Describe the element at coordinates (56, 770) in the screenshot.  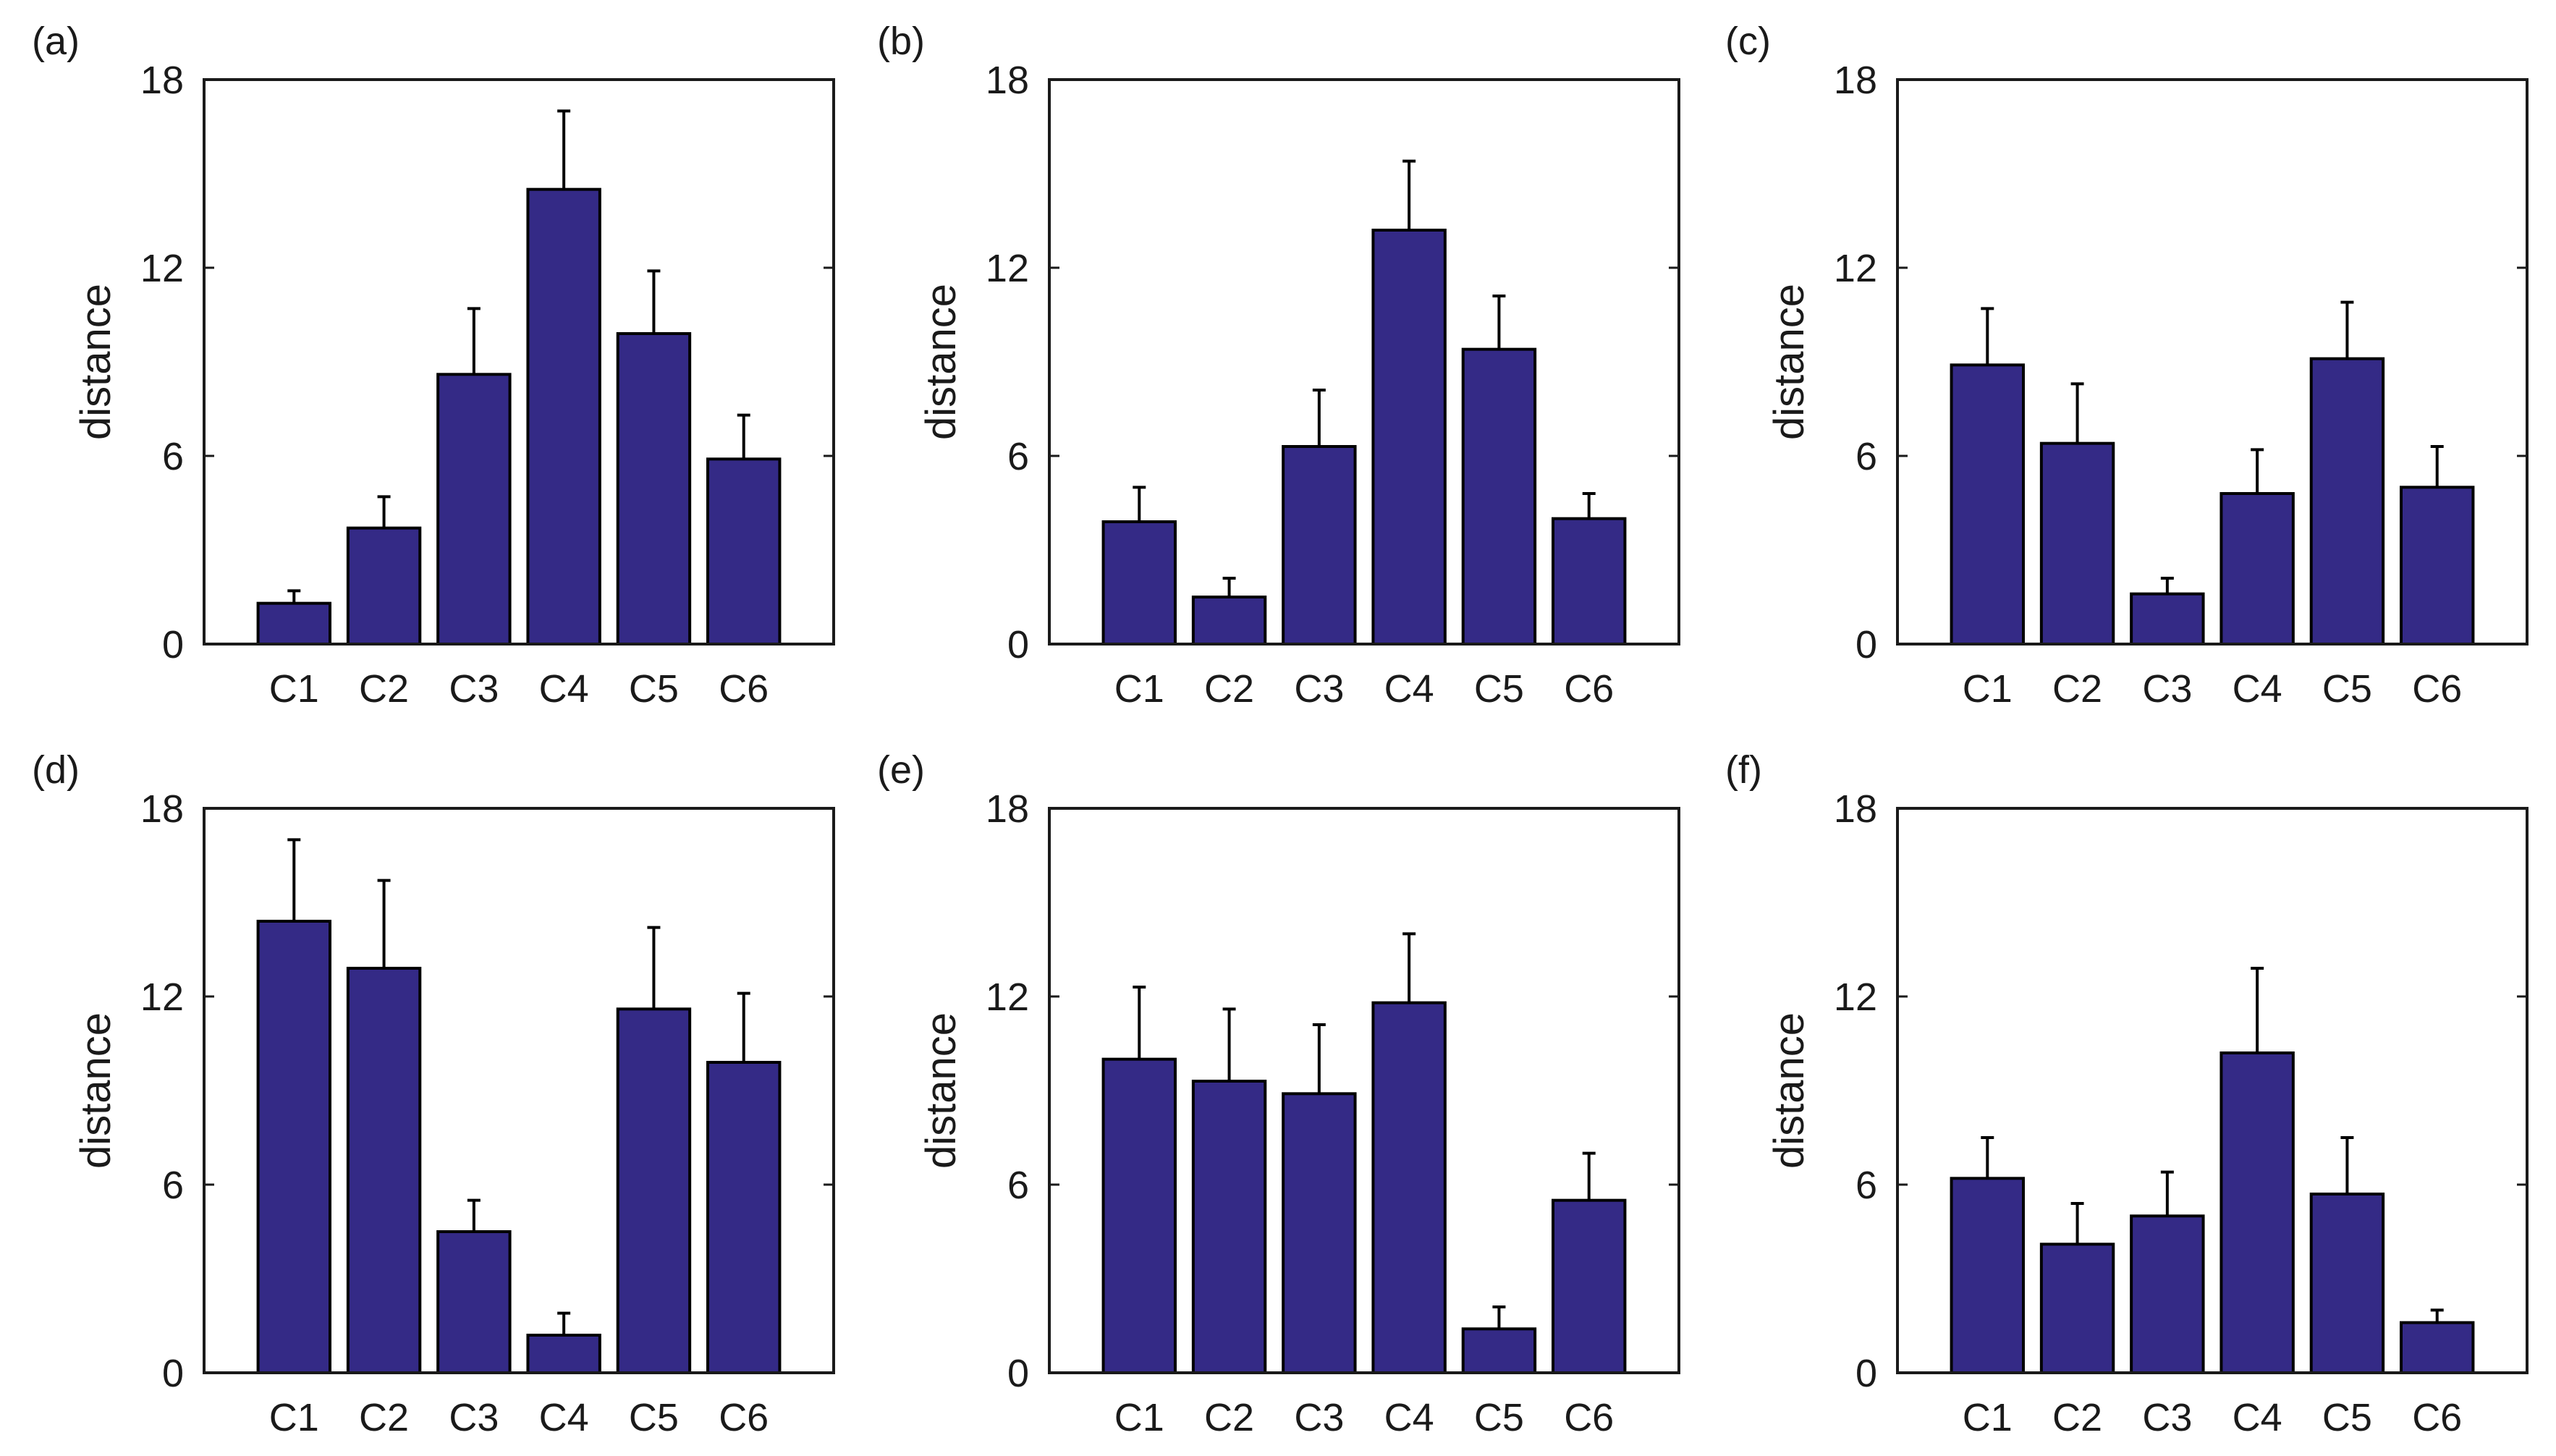
I see `panel-label: (d)` at that location.